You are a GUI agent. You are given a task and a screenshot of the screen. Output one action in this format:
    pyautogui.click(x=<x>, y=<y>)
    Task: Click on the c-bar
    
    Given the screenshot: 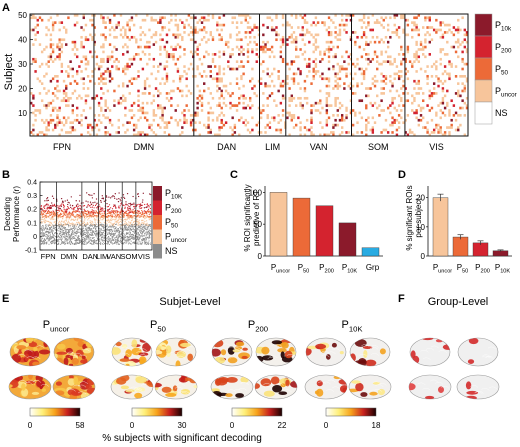 What is the action you would take?
    pyautogui.click(x=324, y=231)
    